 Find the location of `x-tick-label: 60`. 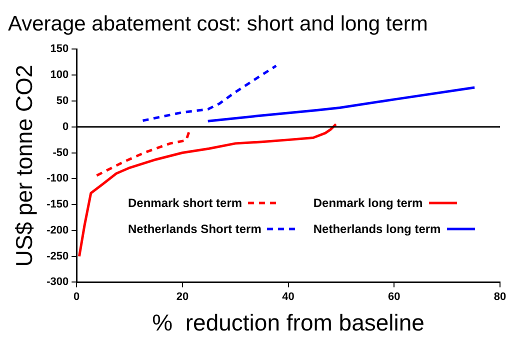

x-tick-label: 60 is located at coordinates (394, 296).